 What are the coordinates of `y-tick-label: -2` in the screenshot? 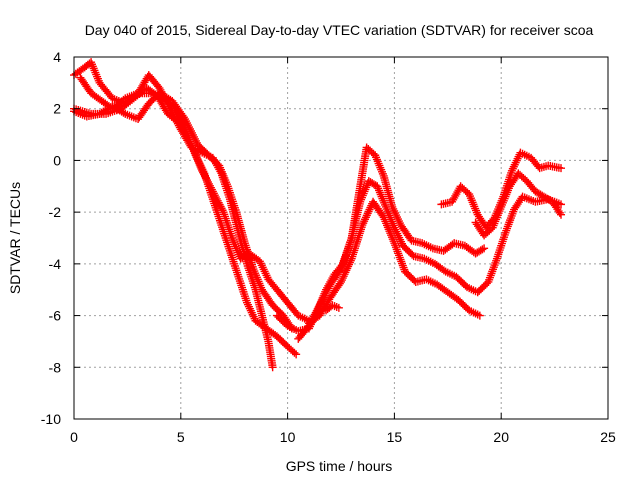 It's located at (55, 212).